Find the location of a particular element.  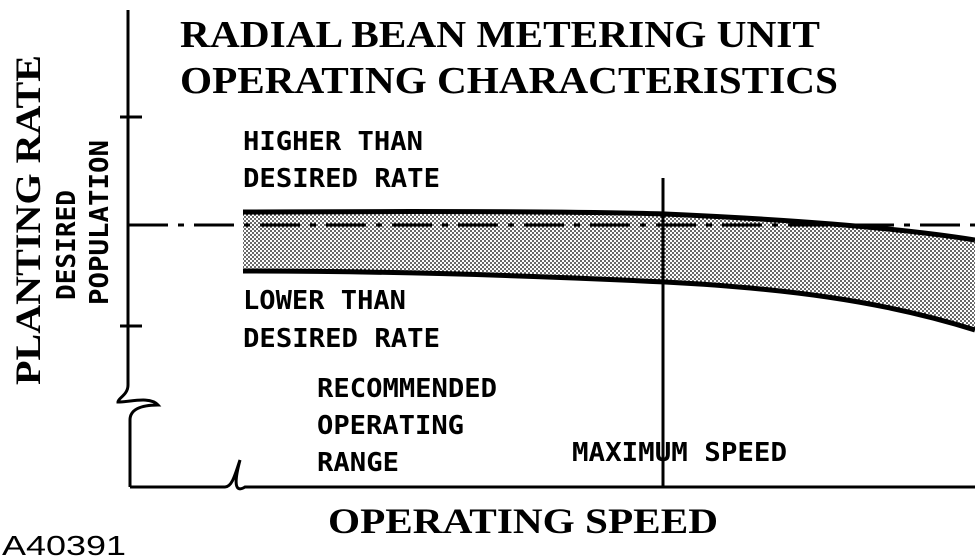

title: OPERATING CHARACTERISTICS is located at coordinates (509, 81).